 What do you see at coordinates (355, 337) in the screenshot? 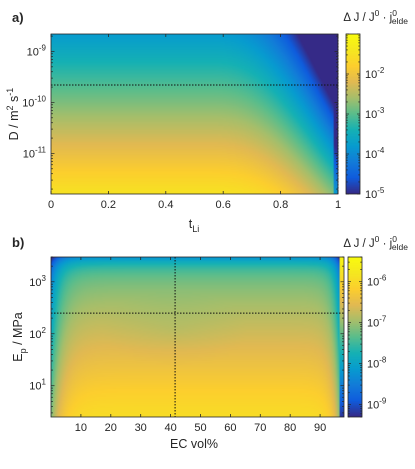
I see `panel-b-colorbar-gradient` at bounding box center [355, 337].